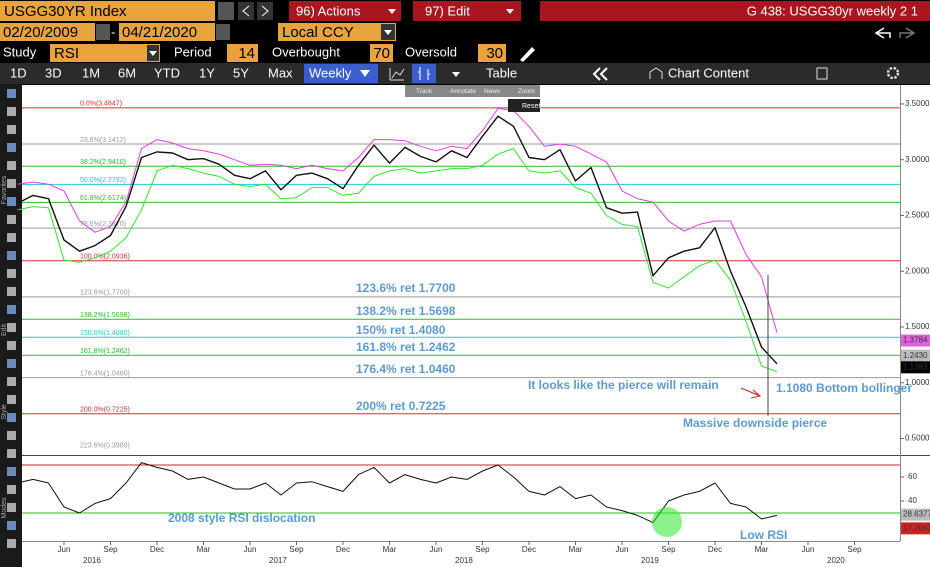  Describe the element at coordinates (882, 33) in the screenshot. I see `undo-icon` at that location.